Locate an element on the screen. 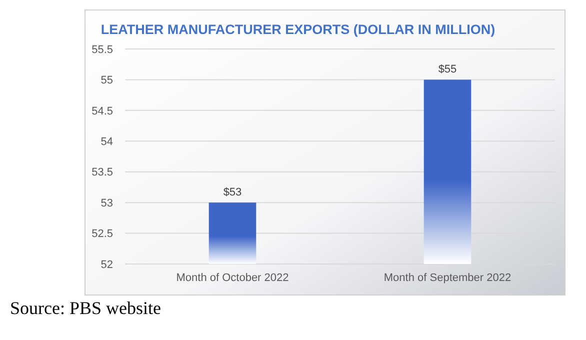 The image size is (586, 340). data-label: $53 is located at coordinates (232, 192).